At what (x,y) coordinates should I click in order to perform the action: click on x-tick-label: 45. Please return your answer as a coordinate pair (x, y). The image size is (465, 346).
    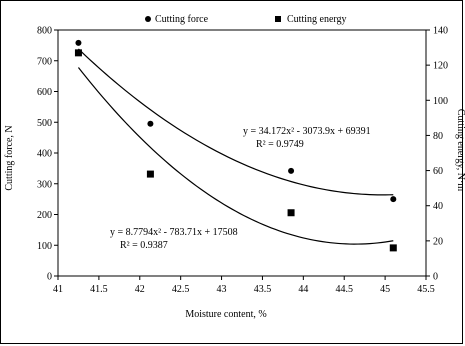
    Looking at the image, I should click on (385, 289).